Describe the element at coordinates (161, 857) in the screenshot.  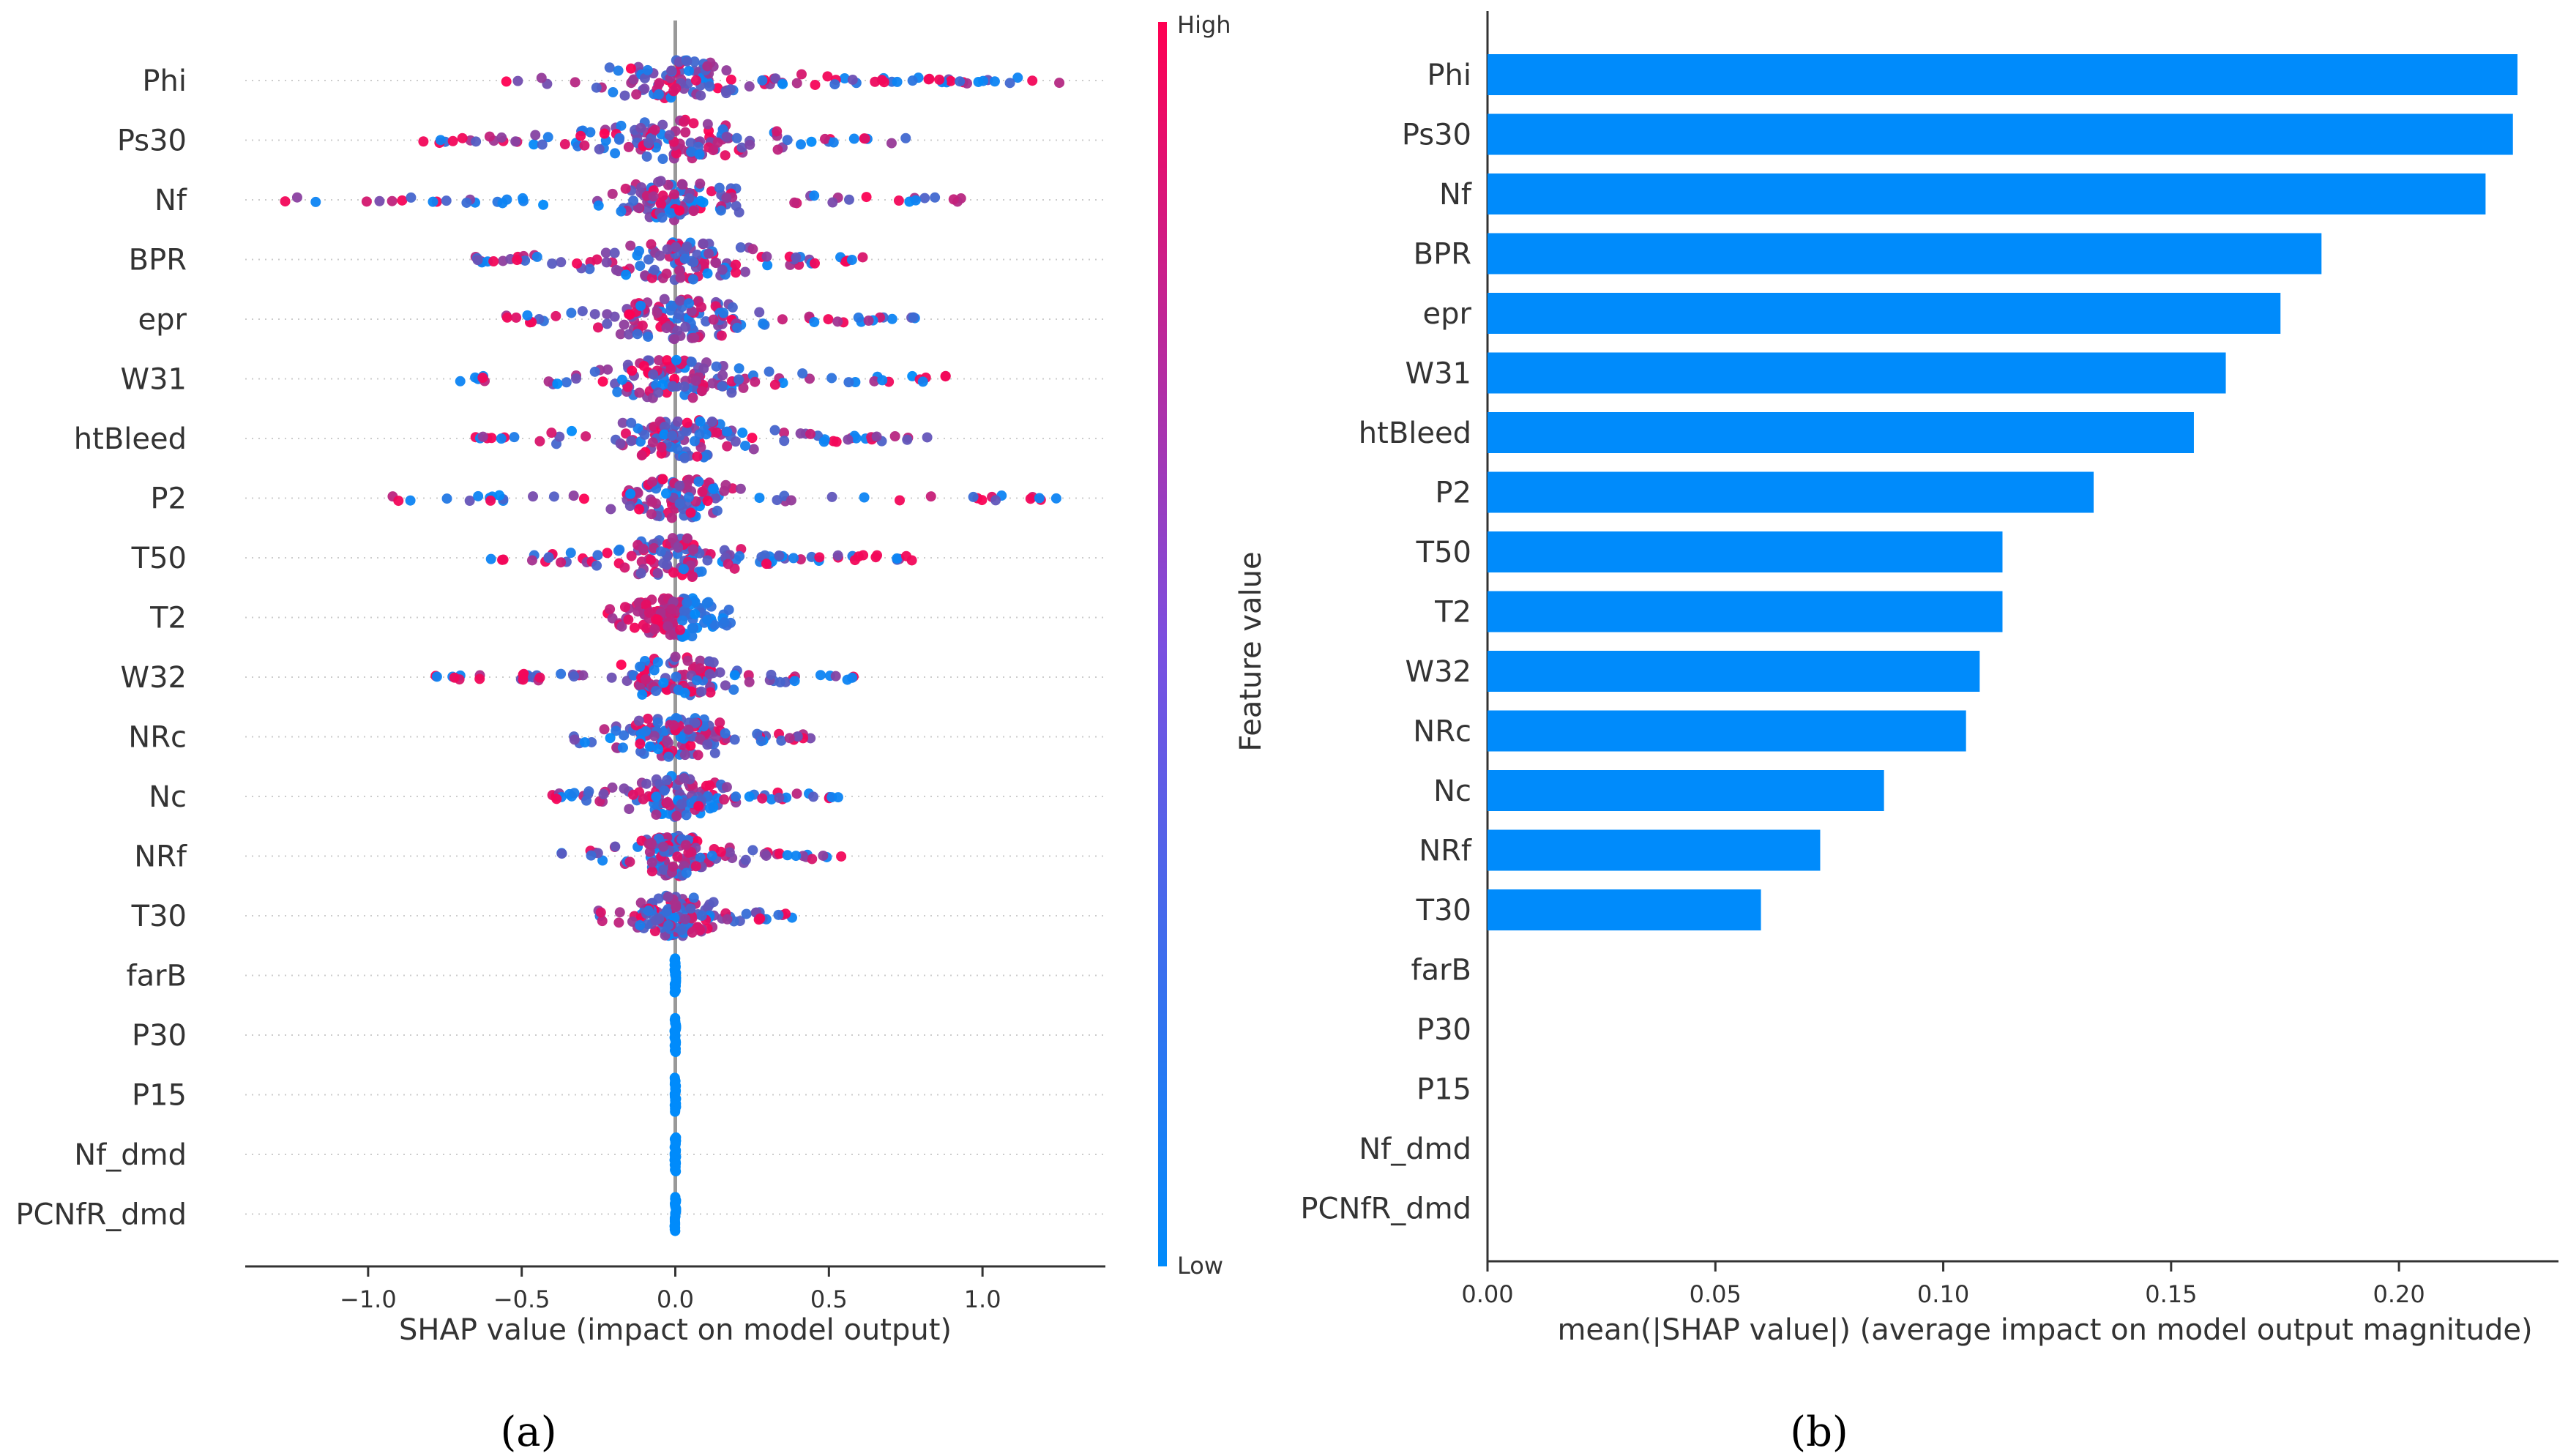
I see `feature-label-nrf: NRf` at that location.